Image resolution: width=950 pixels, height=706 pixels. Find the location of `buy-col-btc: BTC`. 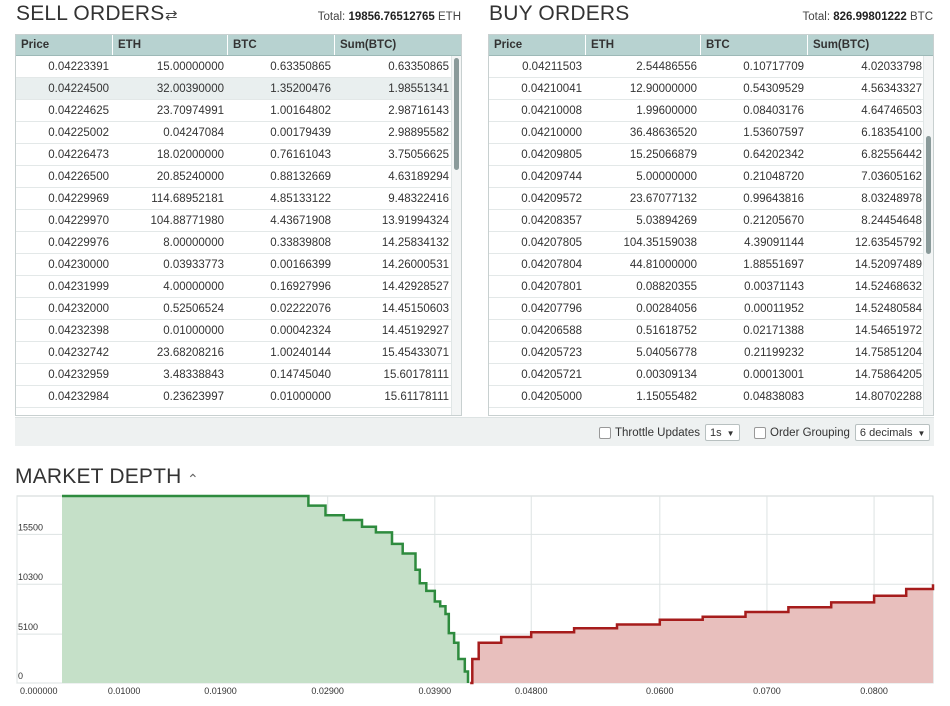

buy-col-btc: BTC is located at coordinates (754, 45).